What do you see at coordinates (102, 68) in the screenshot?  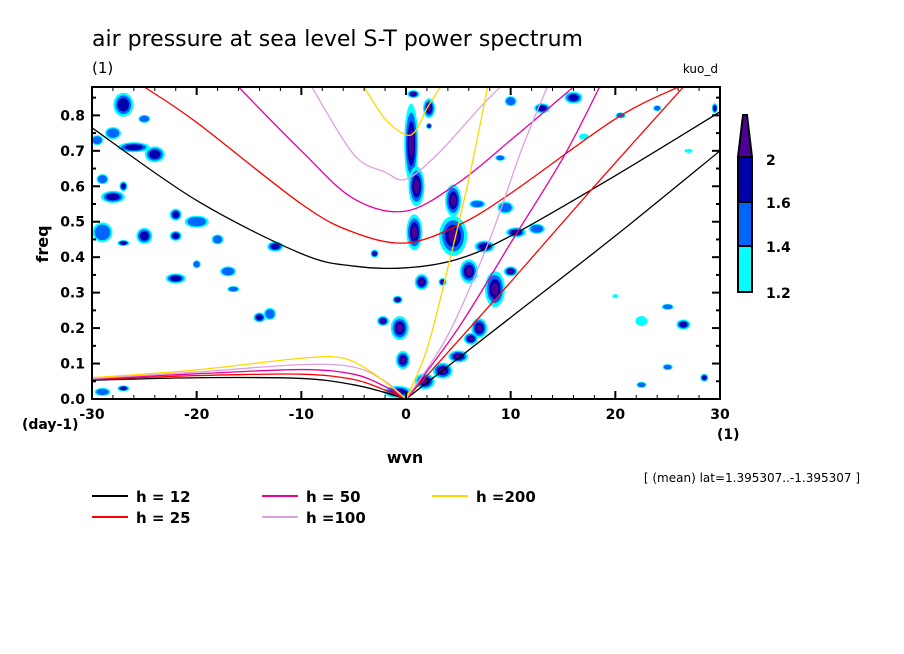 I see `units-label: (1)` at bounding box center [102, 68].